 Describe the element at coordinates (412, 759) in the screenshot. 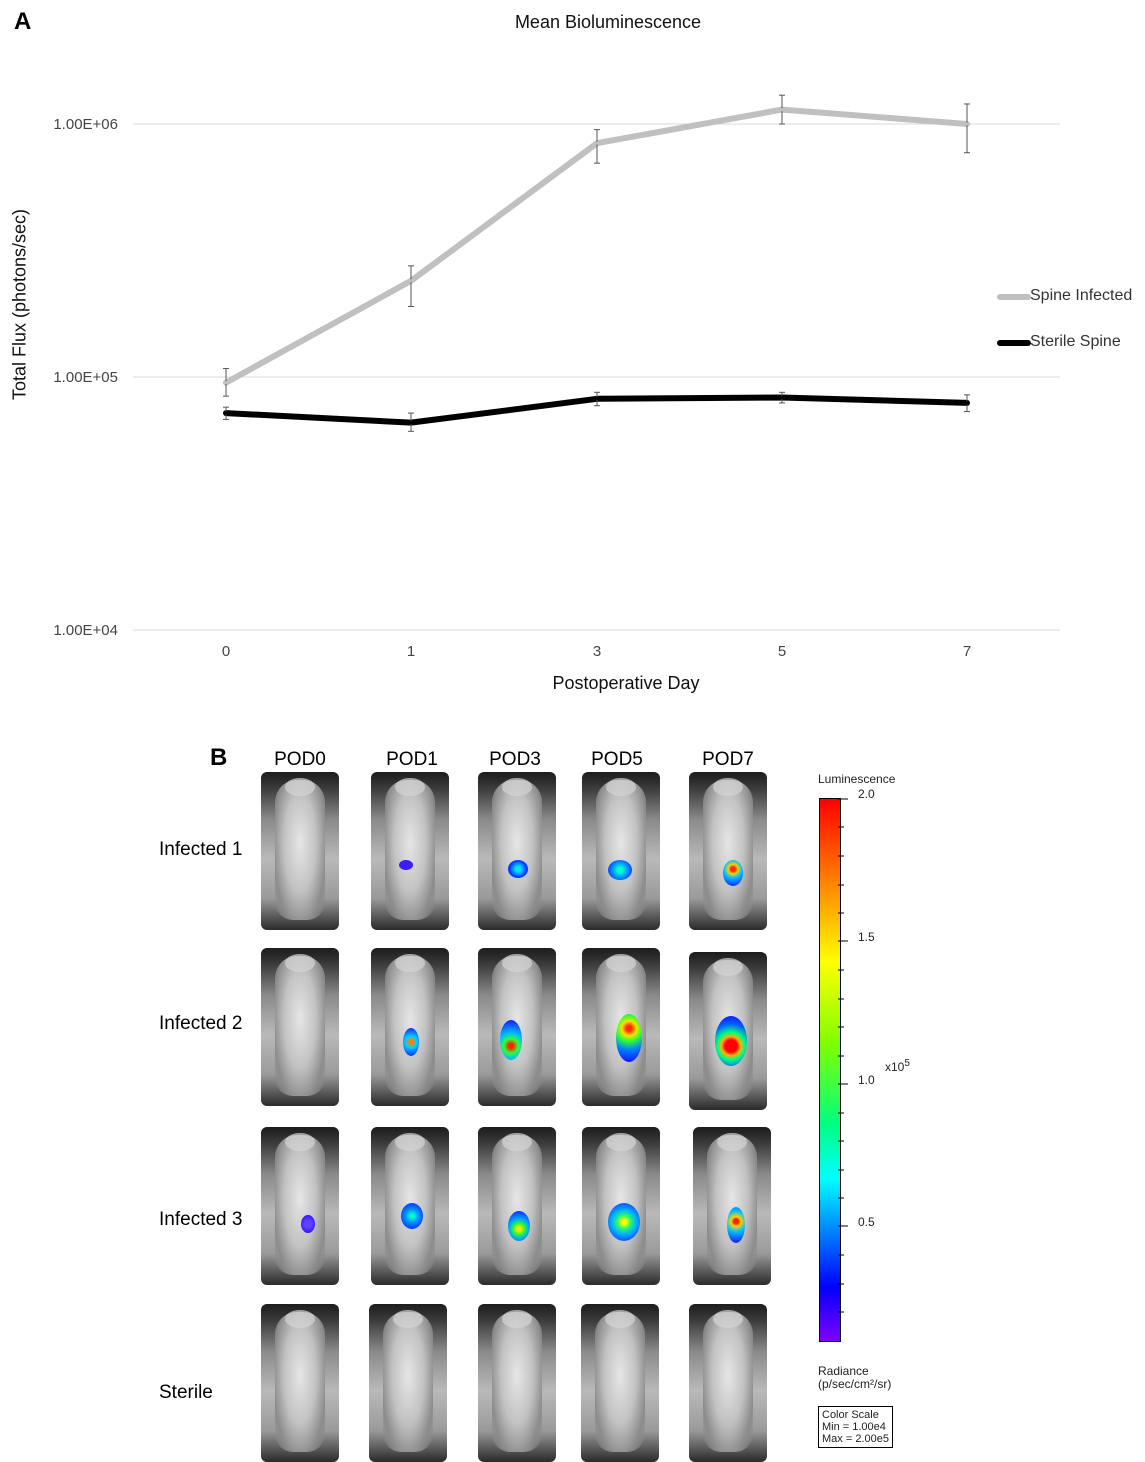

I see `column-label-pod1: POD1` at that location.